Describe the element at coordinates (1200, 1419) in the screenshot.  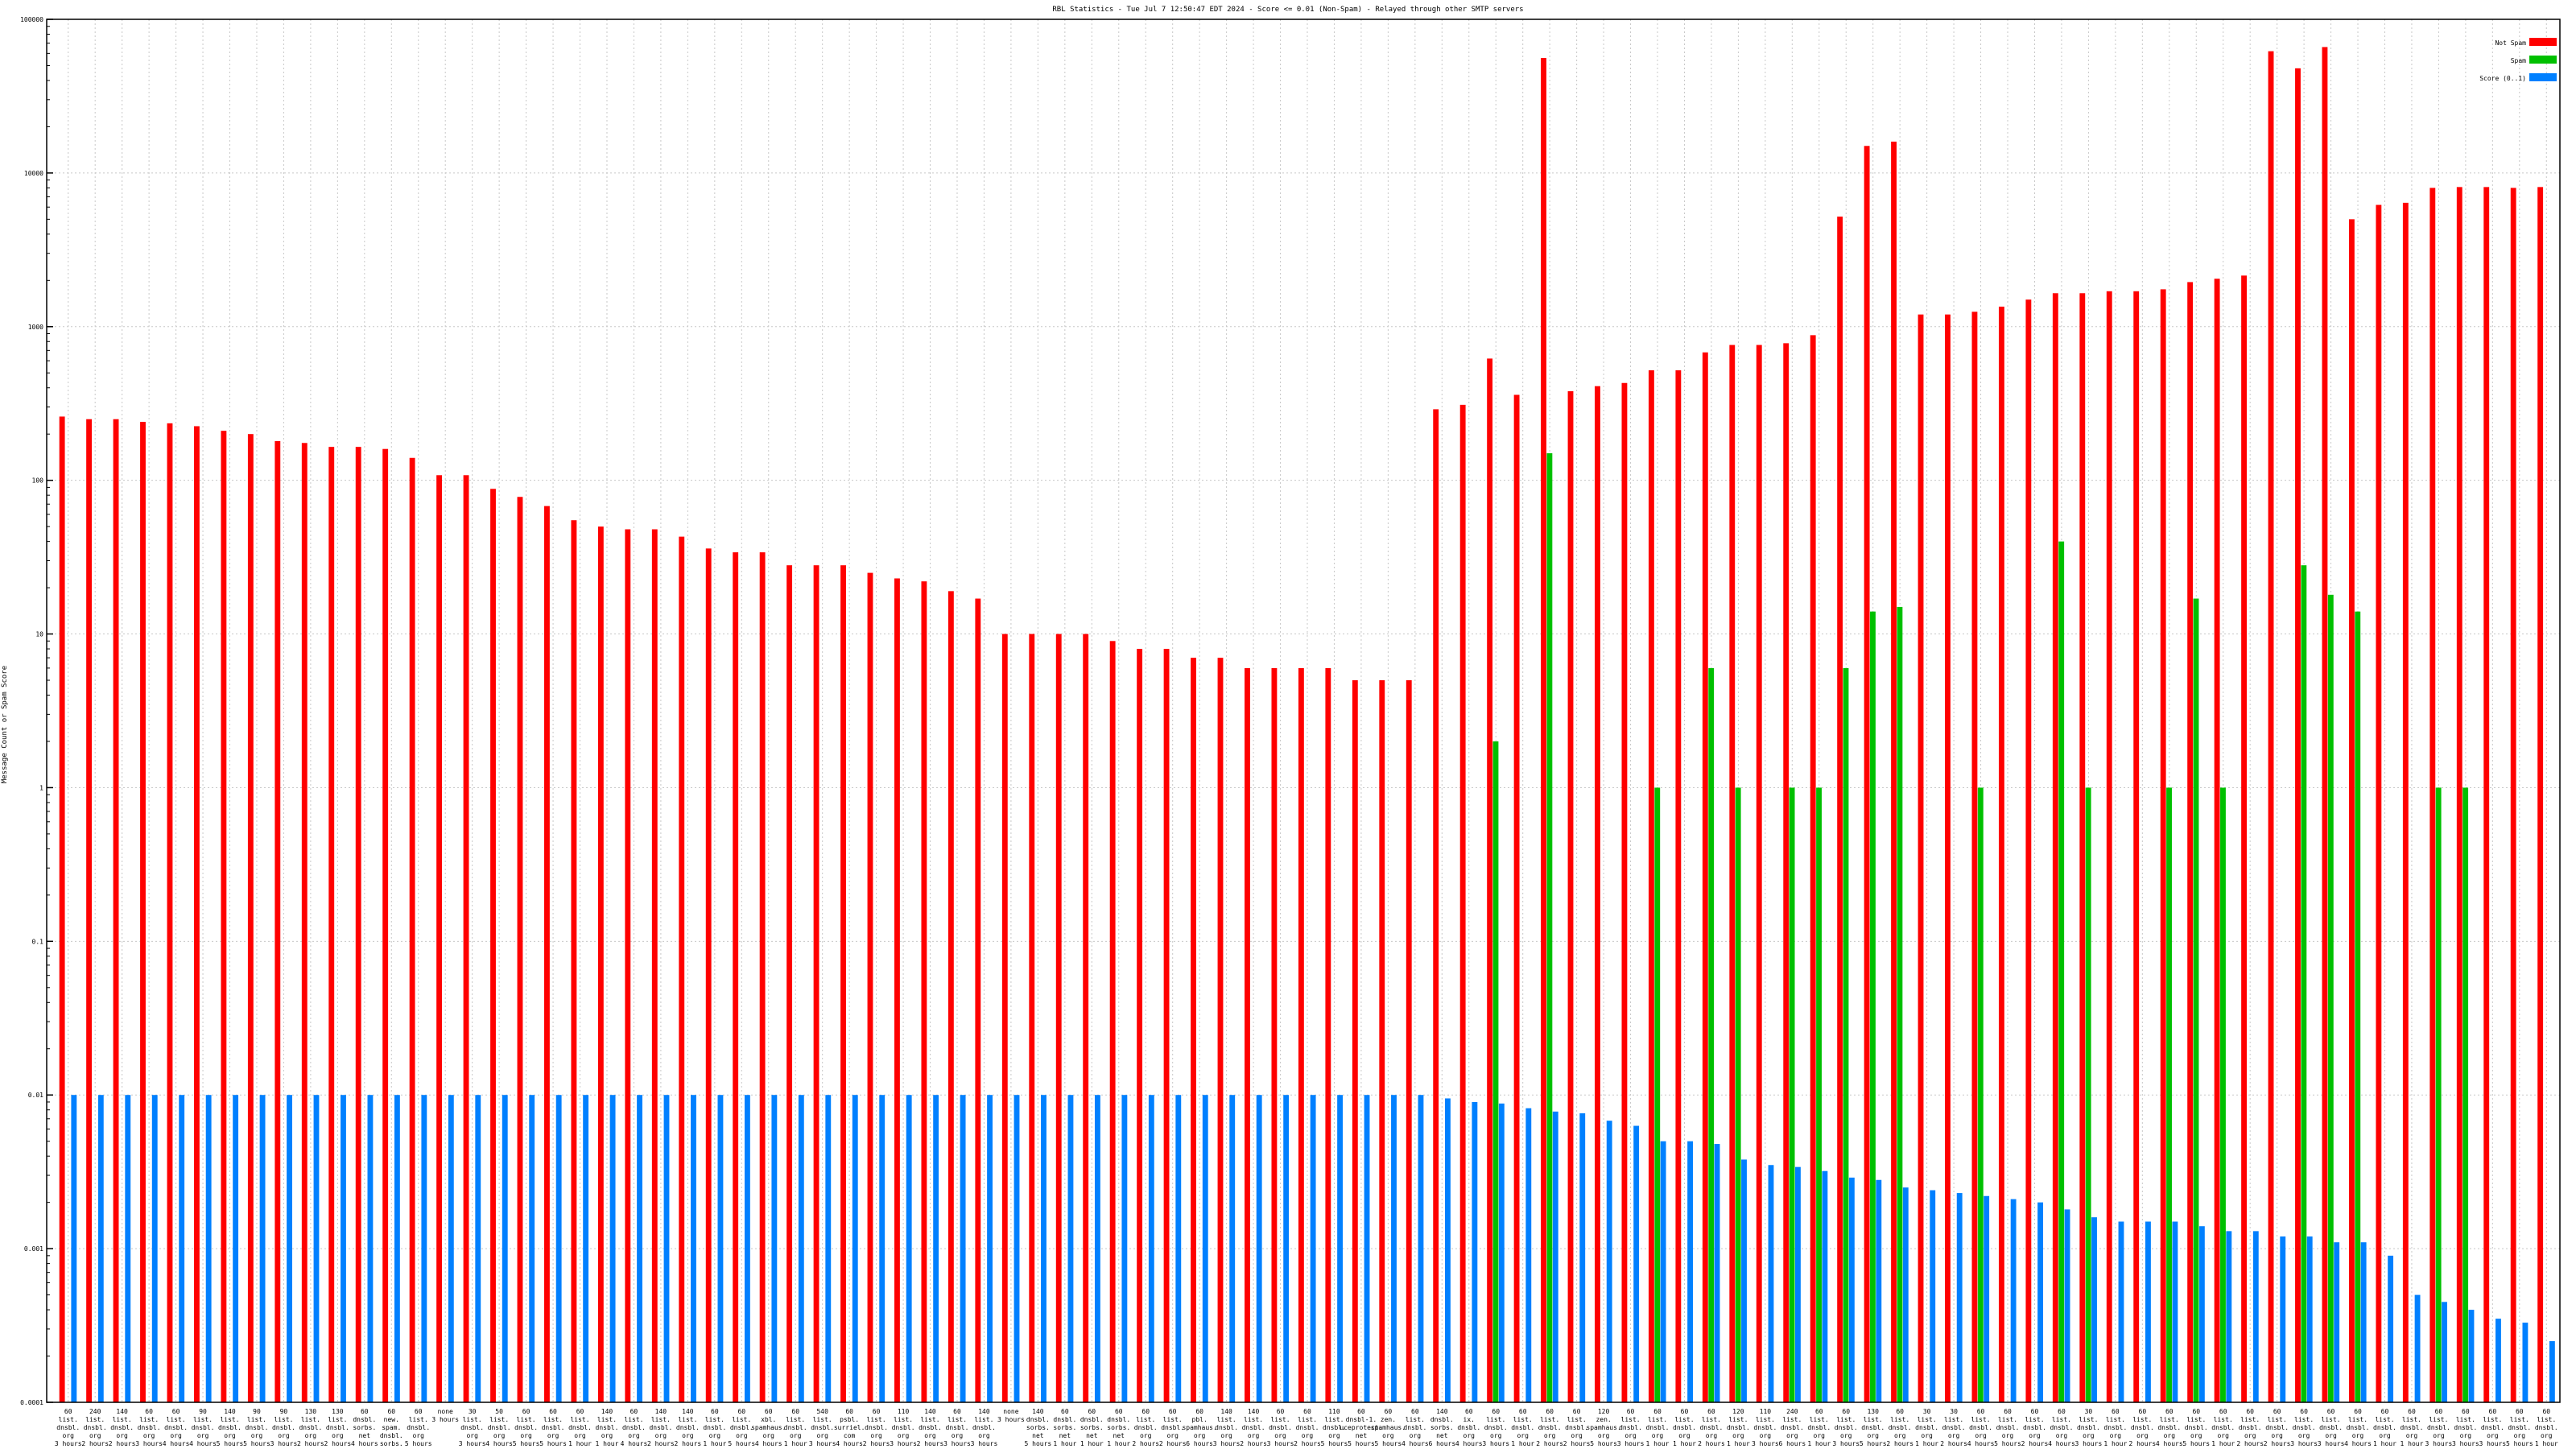
I see `x-category-label: pbl.` at that location.